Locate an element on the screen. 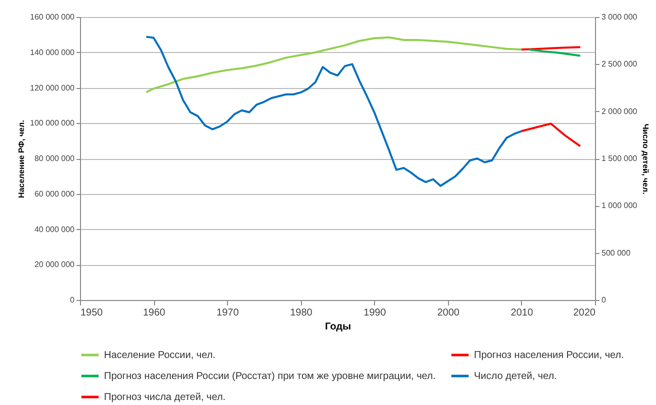 Image resolution: width=656 pixels, height=405 pixels. y-tick-label: 100 000 000 is located at coordinates (53, 123).